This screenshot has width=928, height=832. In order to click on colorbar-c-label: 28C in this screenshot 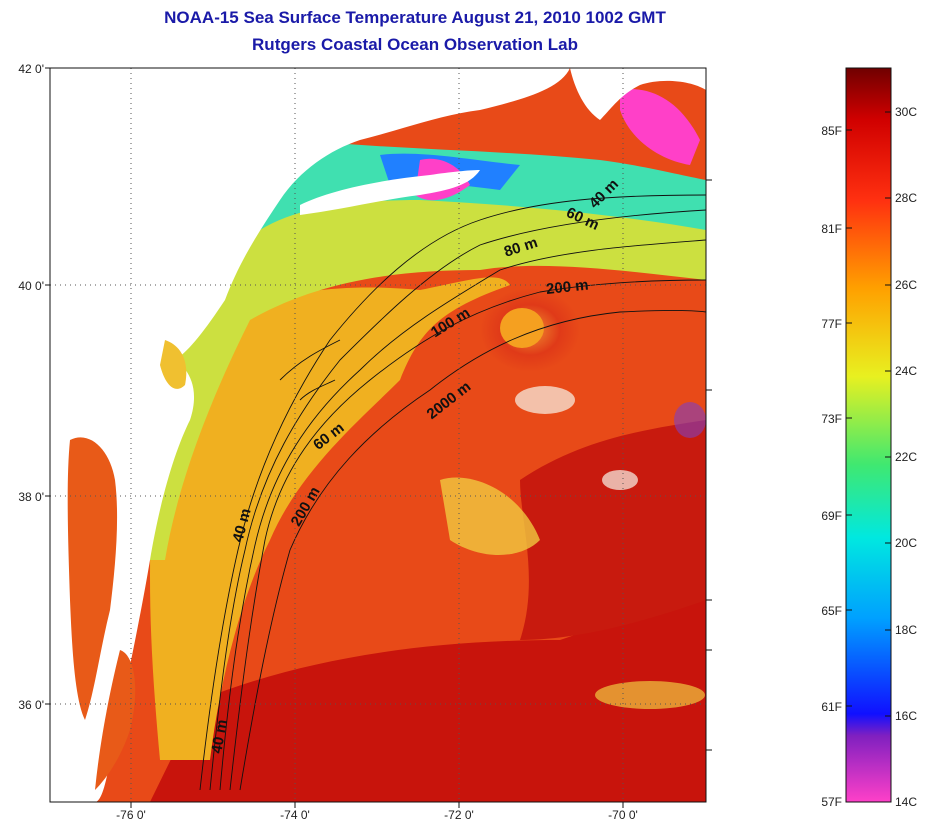, I will do `click(906, 198)`.